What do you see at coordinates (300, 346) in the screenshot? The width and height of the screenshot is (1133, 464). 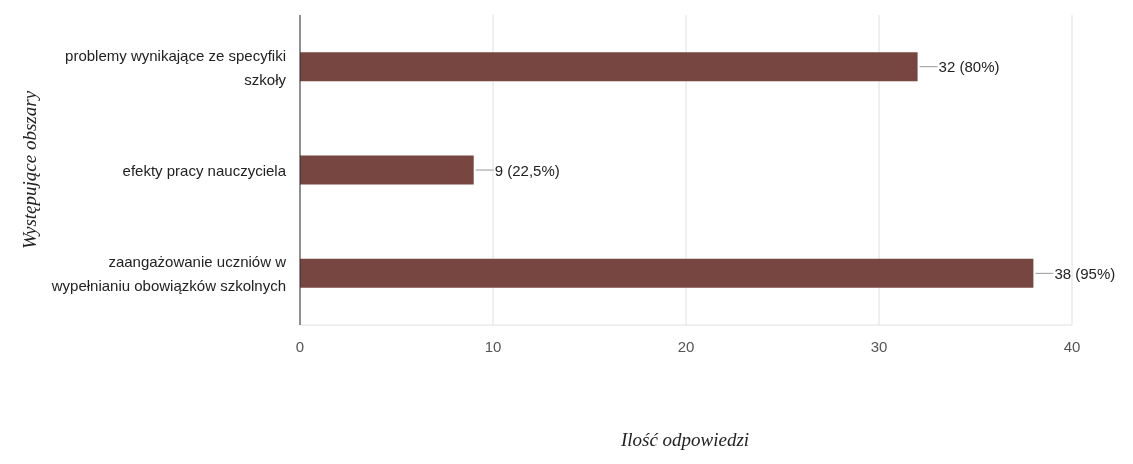 I see `x-tick-label: 0` at bounding box center [300, 346].